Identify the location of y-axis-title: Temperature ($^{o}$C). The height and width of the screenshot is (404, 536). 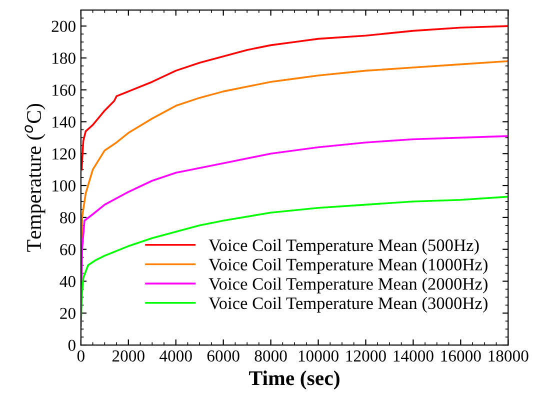
(35, 178).